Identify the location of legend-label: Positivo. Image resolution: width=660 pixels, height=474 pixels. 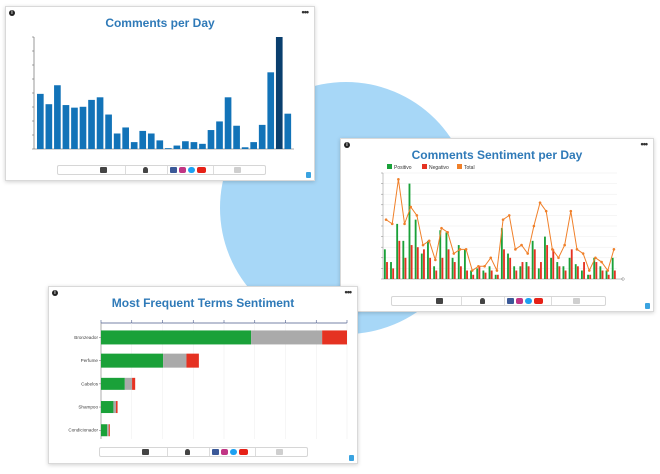
(403, 168).